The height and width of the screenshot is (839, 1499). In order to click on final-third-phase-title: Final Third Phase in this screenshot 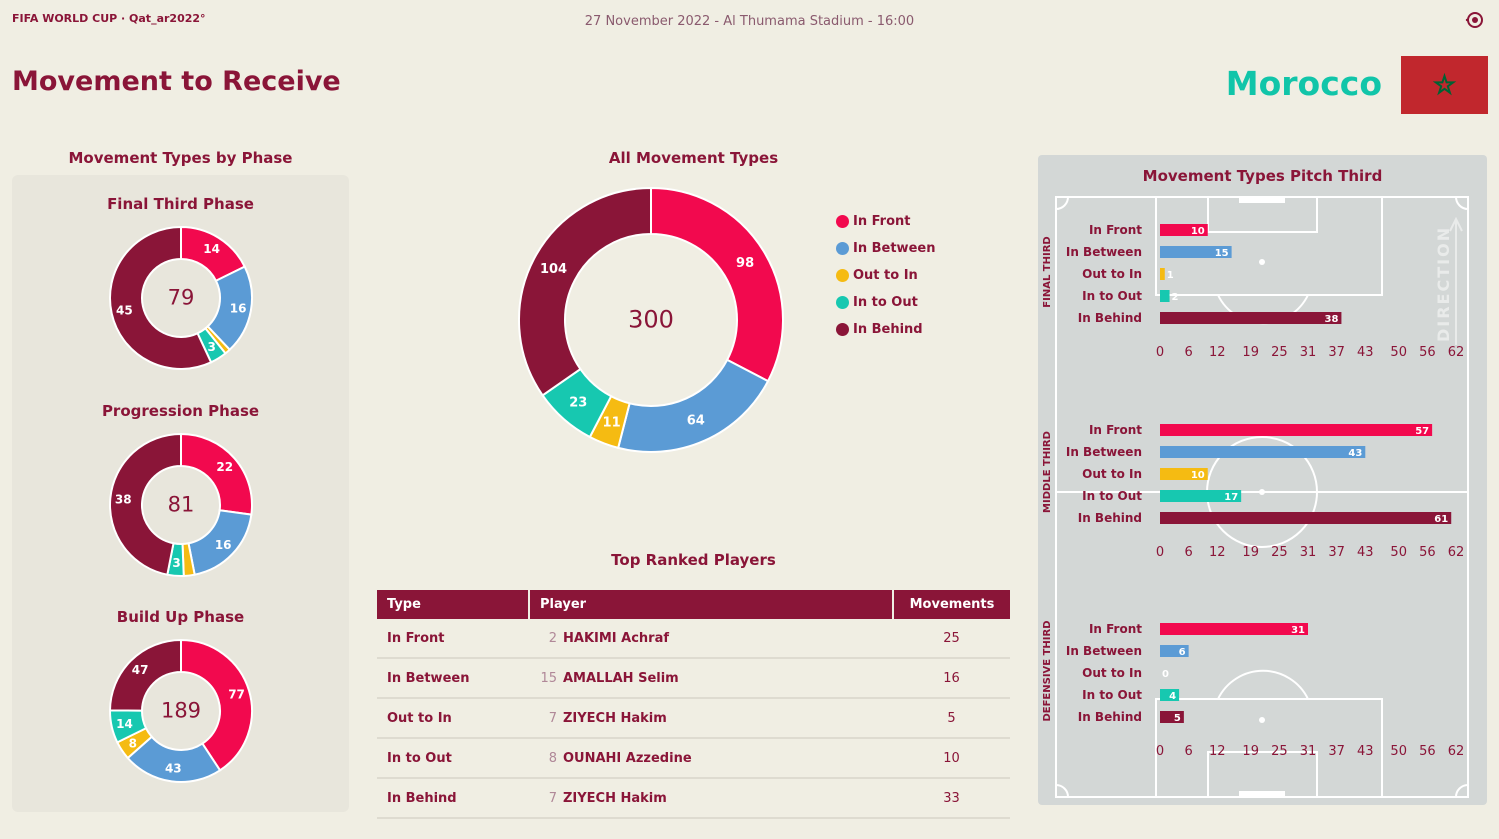, I will do `click(180, 204)`.